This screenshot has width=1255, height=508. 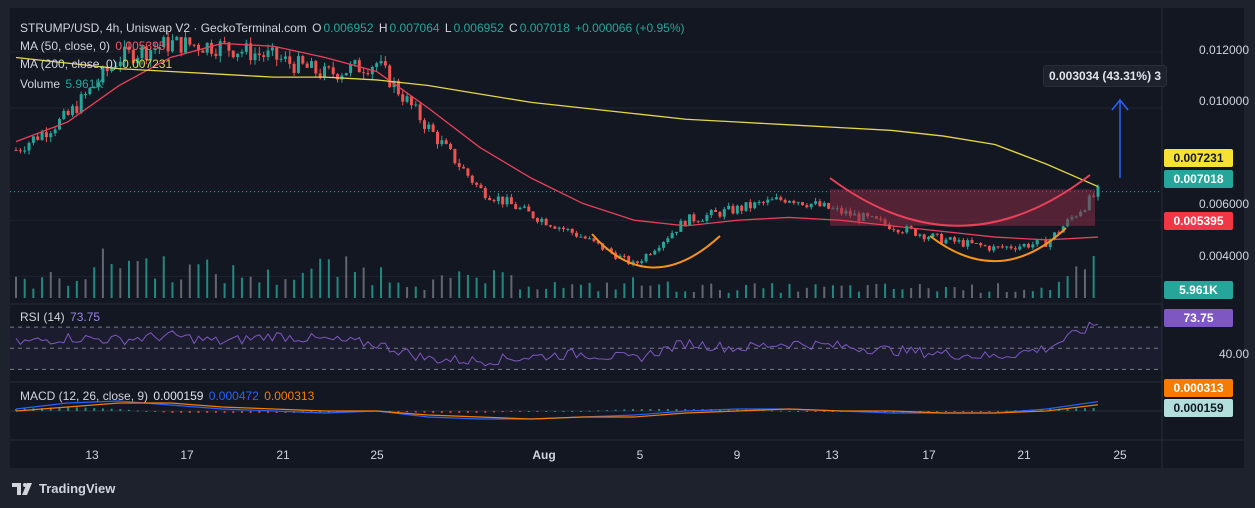 I want to click on ma200-legend: MA (200, close, 0) 0.007231, so click(x=97, y=64).